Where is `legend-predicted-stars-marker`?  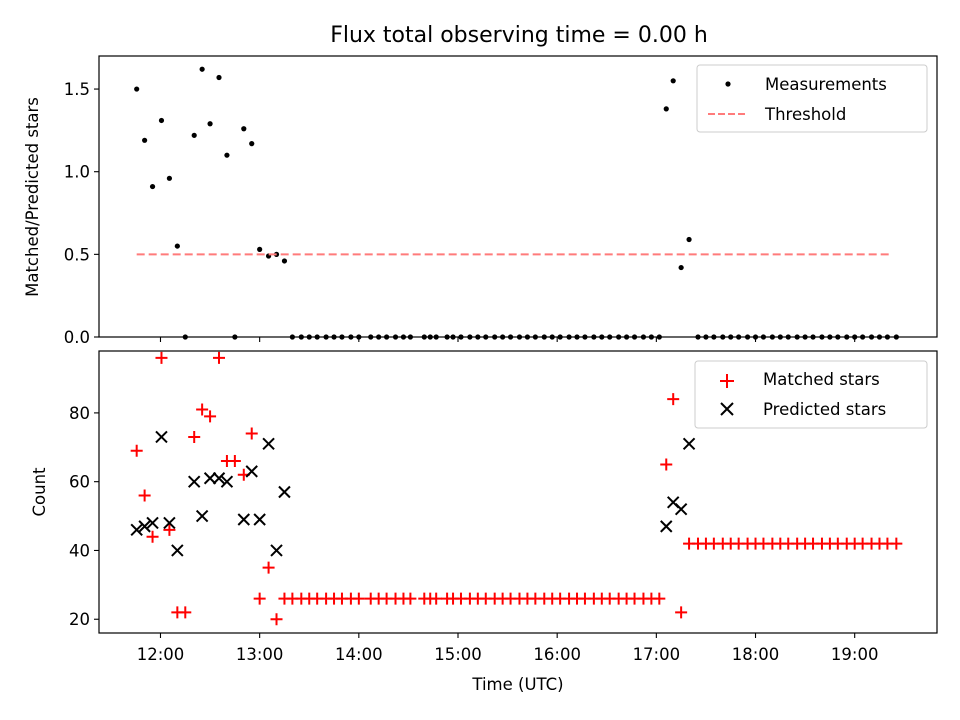 legend-predicted-stars-marker is located at coordinates (727, 409).